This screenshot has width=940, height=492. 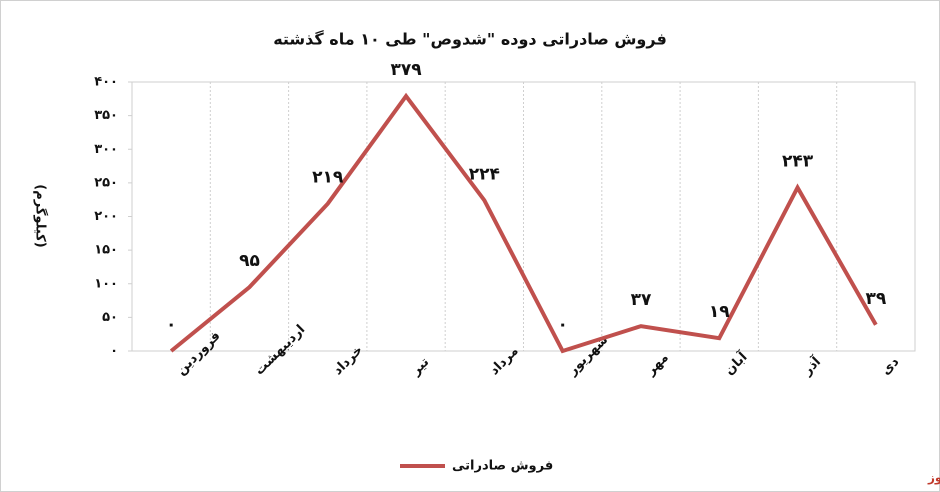 What do you see at coordinates (106, 149) in the screenshot?
I see `y-tick-label: ۳۰۰` at bounding box center [106, 149].